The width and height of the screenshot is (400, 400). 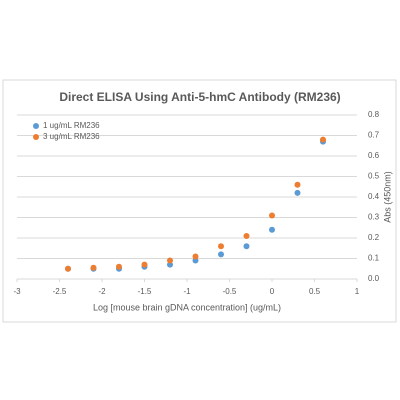 What do you see at coordinates (71, 125) in the screenshot?
I see `legend-label: 1 ug/mL RM236` at bounding box center [71, 125].